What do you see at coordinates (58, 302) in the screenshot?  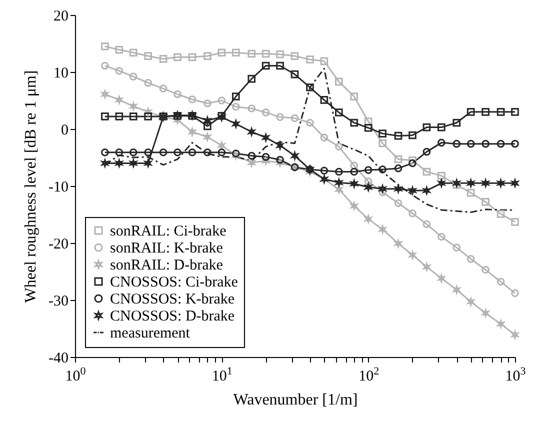 I see `y-tick-label: -30` at bounding box center [58, 302].